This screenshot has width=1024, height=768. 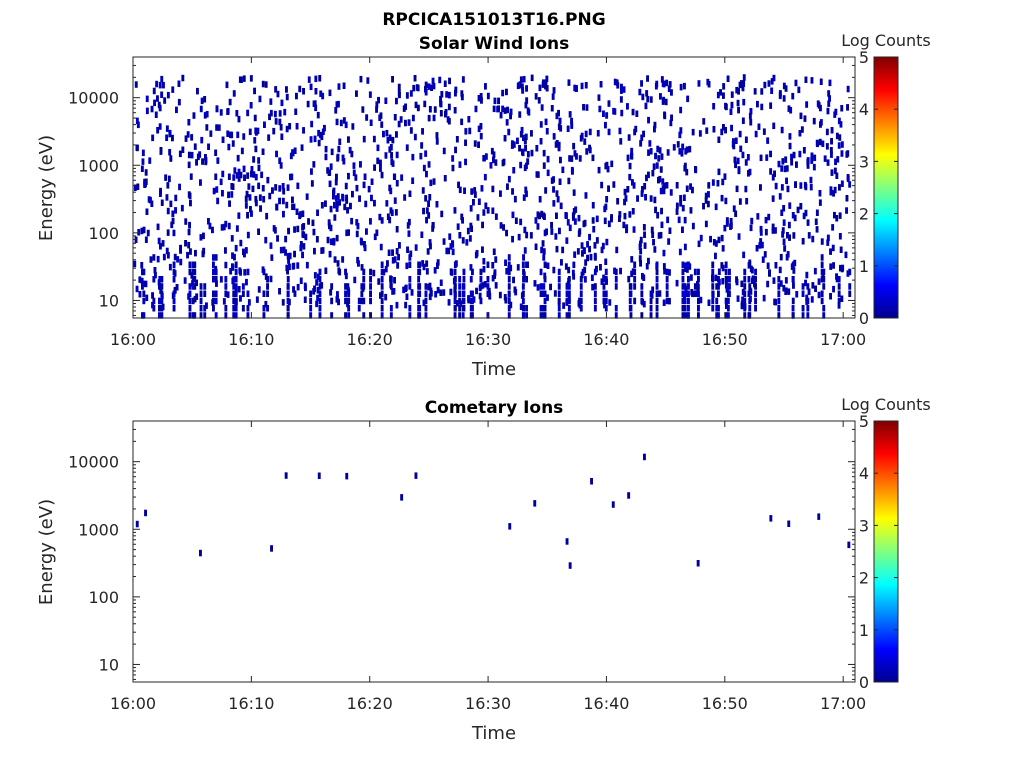 I want to click on solar-wind-title: Solar Wind Ions, so click(x=494, y=44).